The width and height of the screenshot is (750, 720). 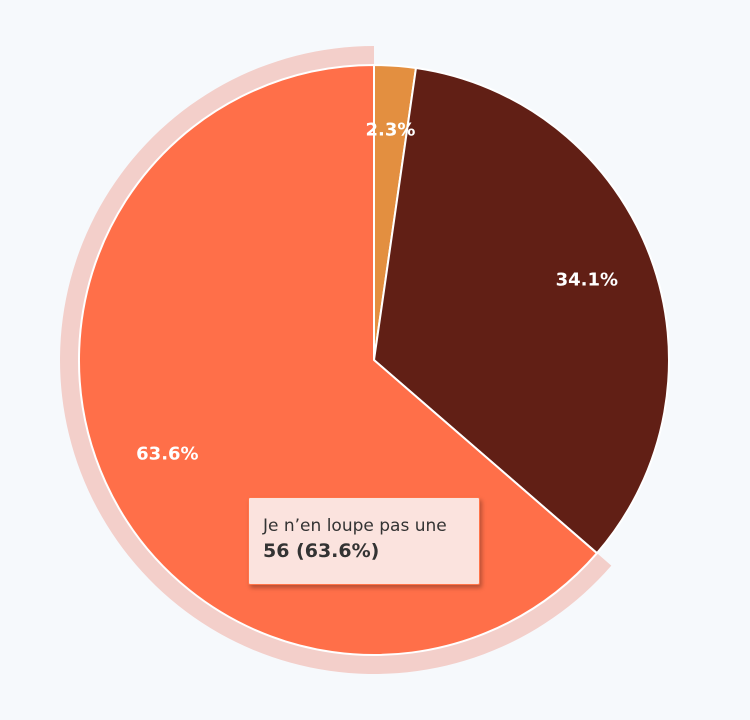 I want to click on chart-tooltip: Je n’en loupe pas une 56 (63.6%), so click(x=364, y=541).